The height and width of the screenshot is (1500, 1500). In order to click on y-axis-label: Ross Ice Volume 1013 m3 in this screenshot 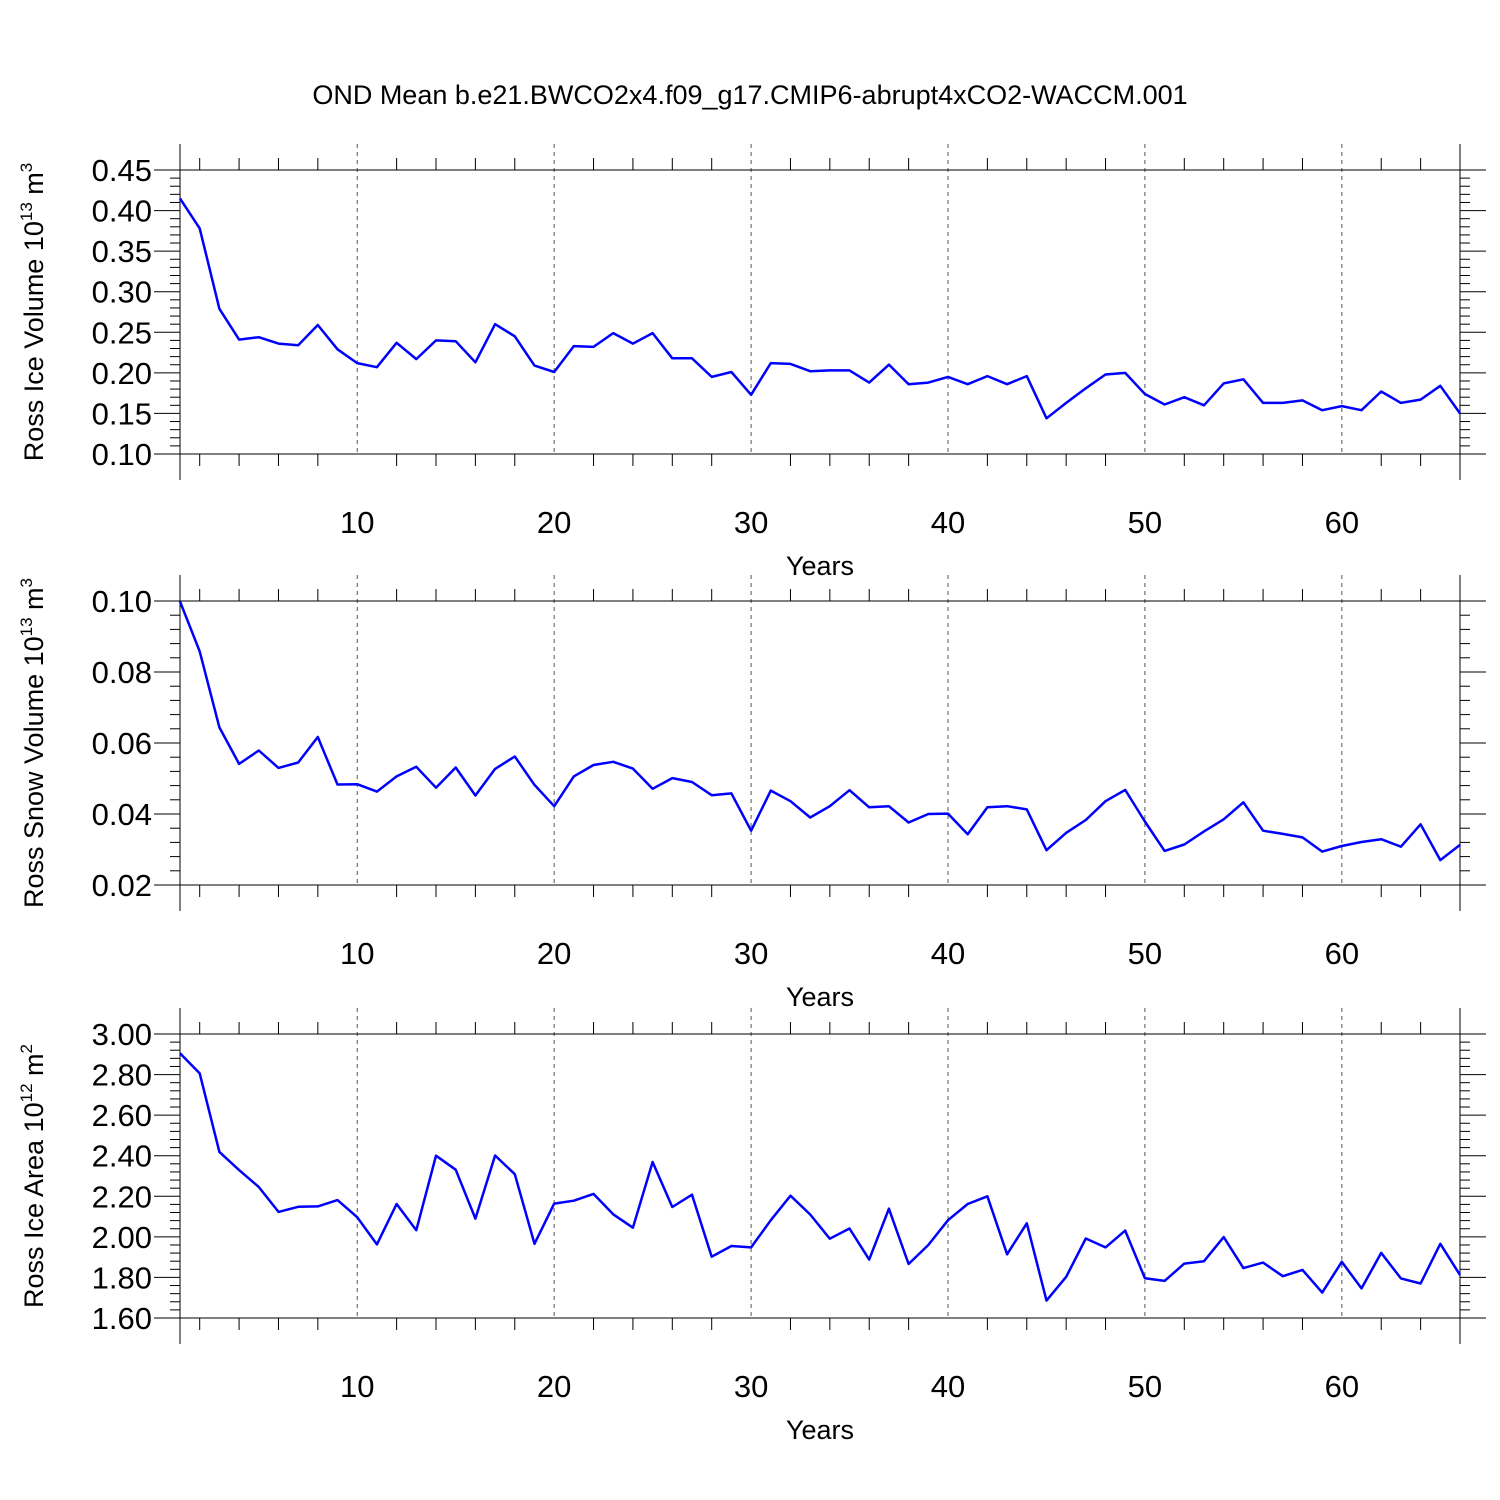, I will do `click(33, 312)`.